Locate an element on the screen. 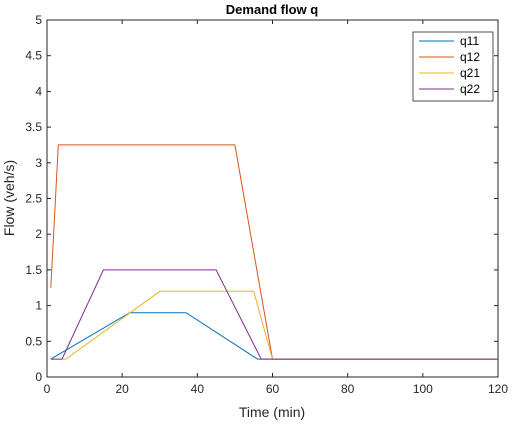 This screenshot has height=424, width=512. x-tick-label: 80 is located at coordinates (348, 389).